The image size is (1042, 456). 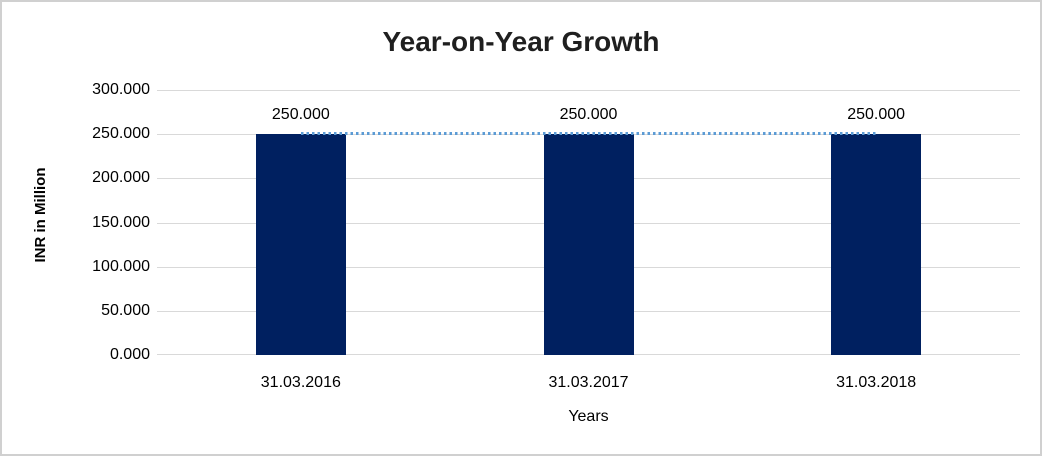 What do you see at coordinates (121, 222) in the screenshot?
I see `y-tick-label: 150.000` at bounding box center [121, 222].